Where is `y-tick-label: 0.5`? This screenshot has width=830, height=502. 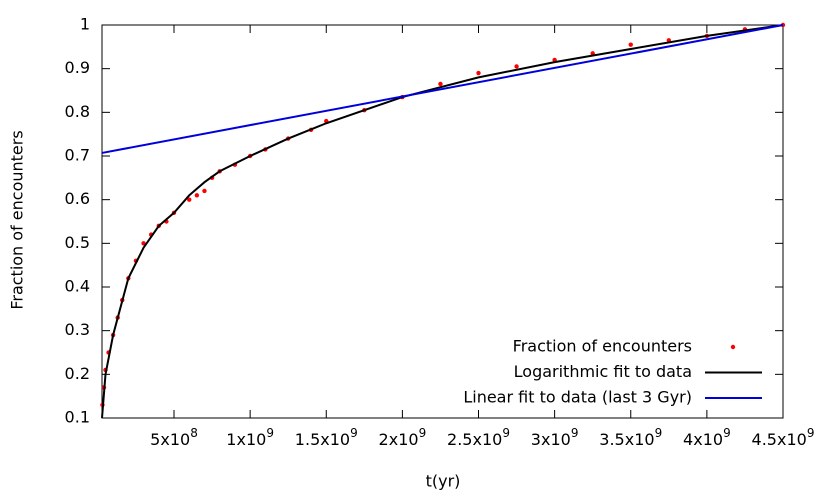 y-tick-label: 0.5 is located at coordinates (77, 242).